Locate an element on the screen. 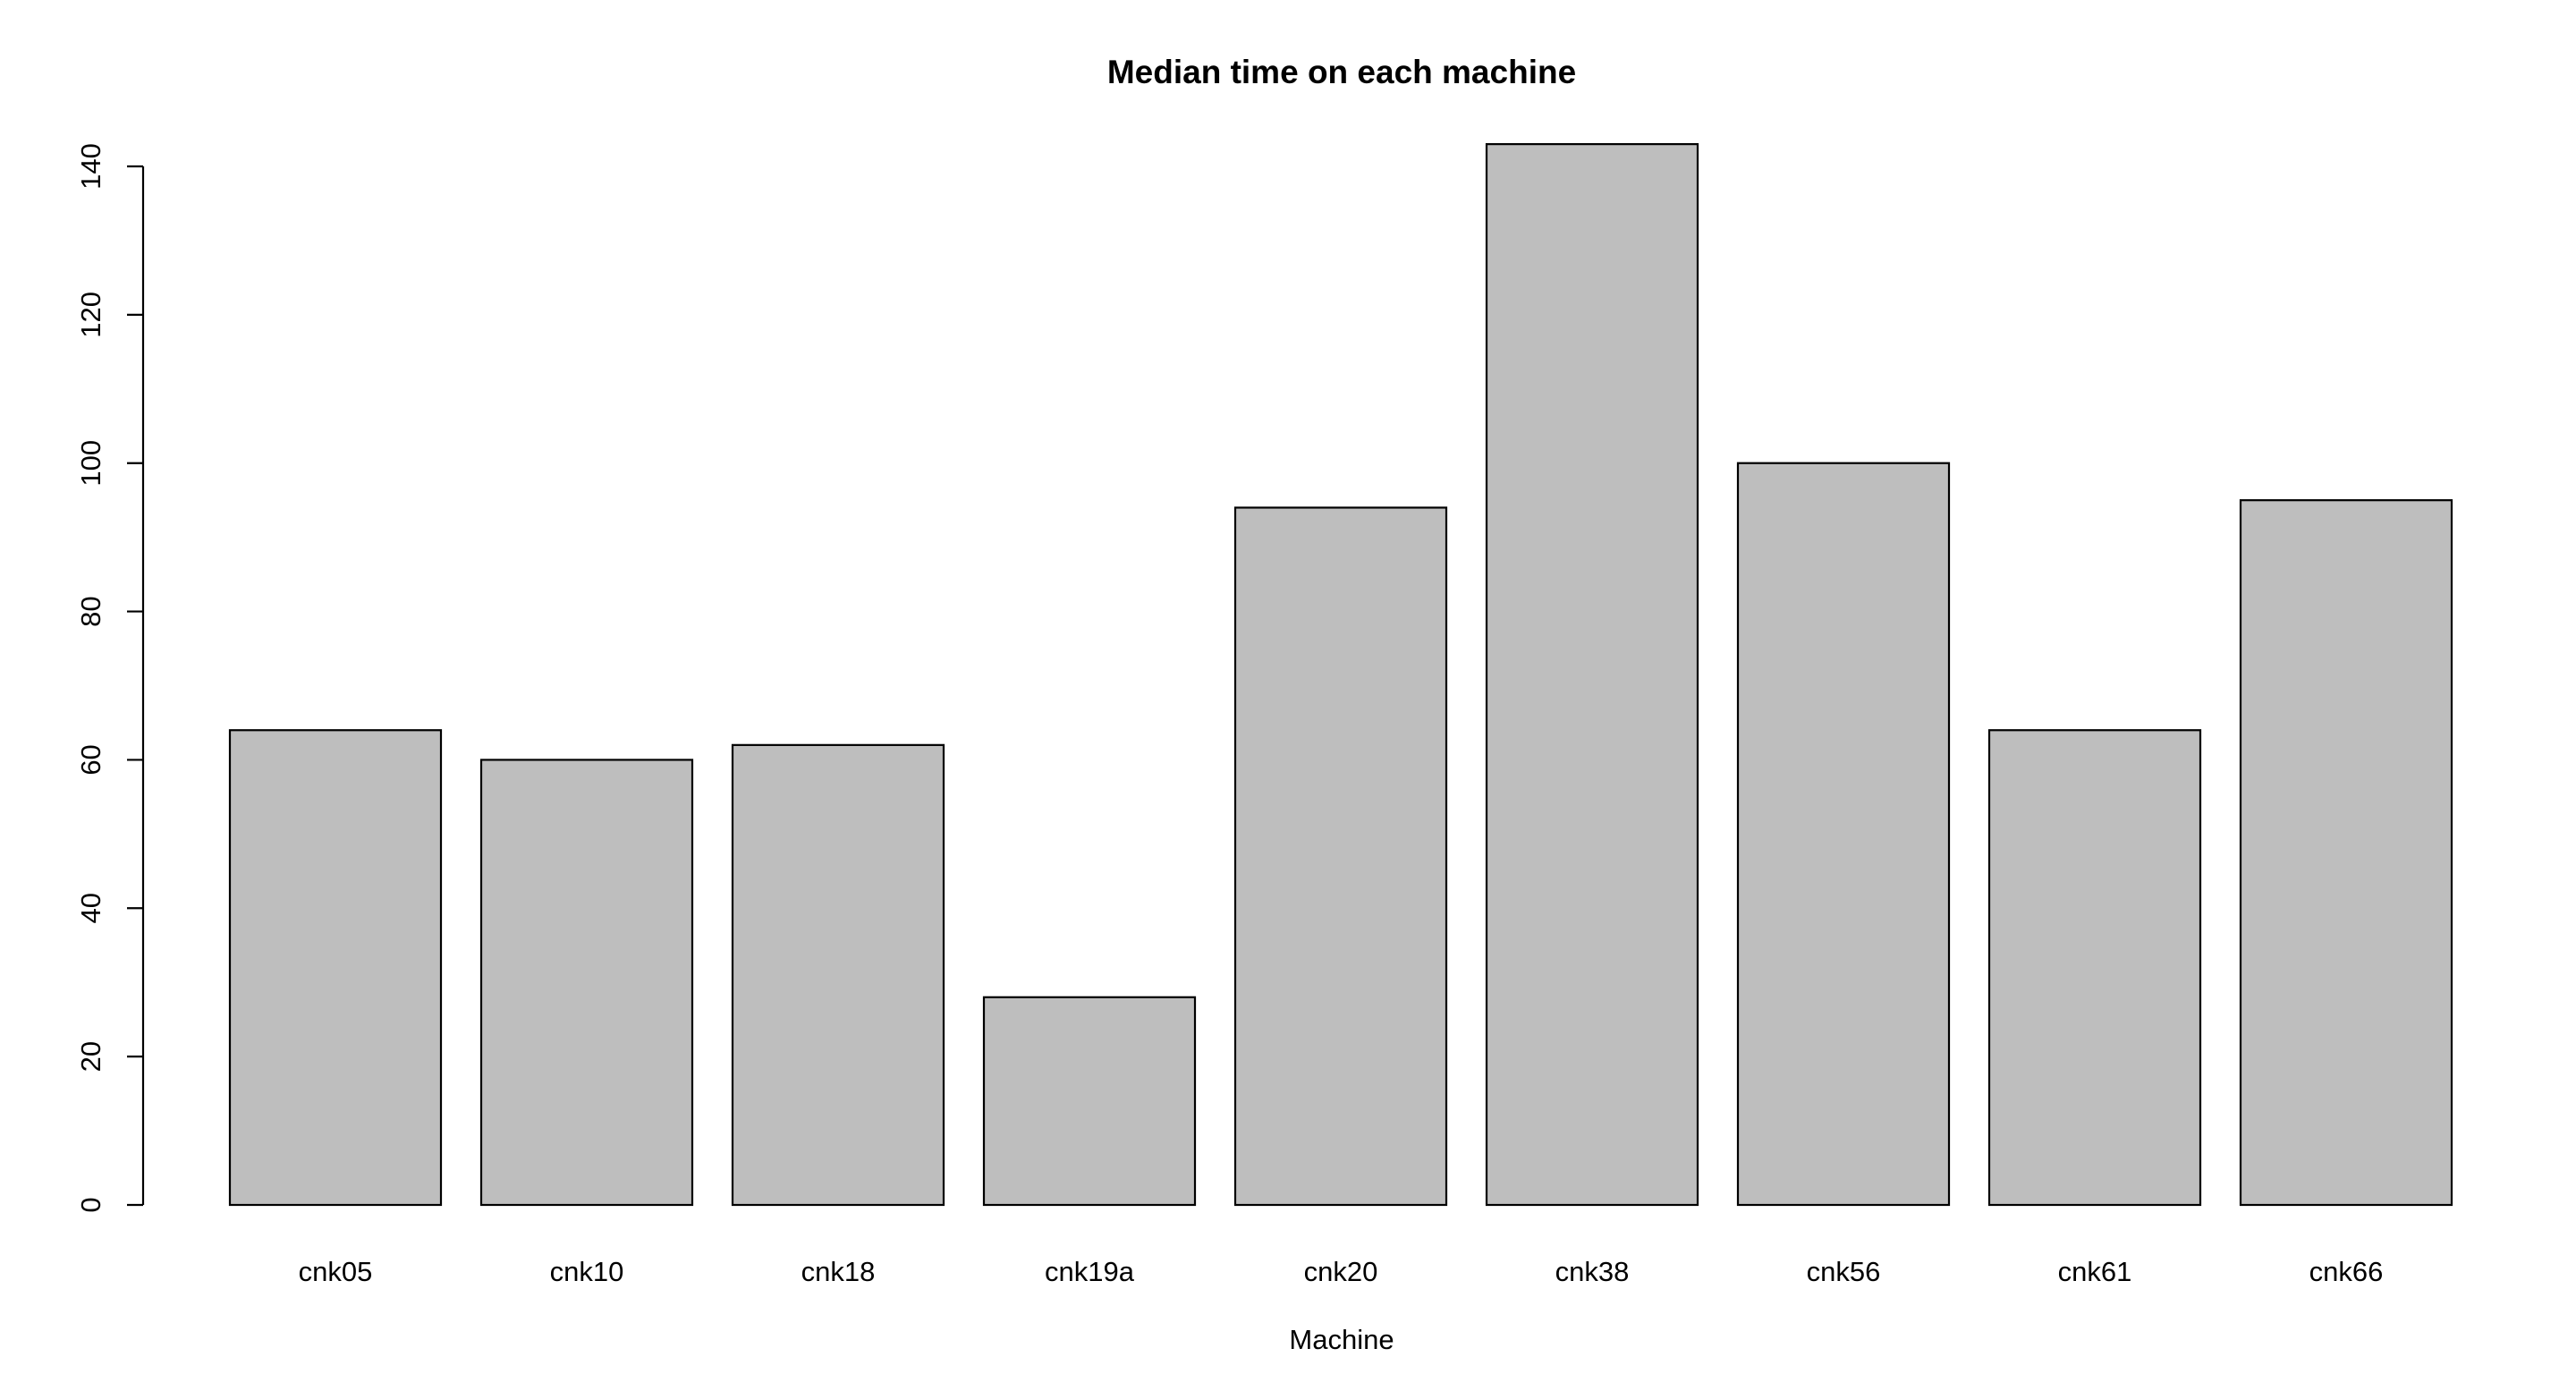 The width and height of the screenshot is (2576, 1374). bar-cnk56 is located at coordinates (1843, 834).